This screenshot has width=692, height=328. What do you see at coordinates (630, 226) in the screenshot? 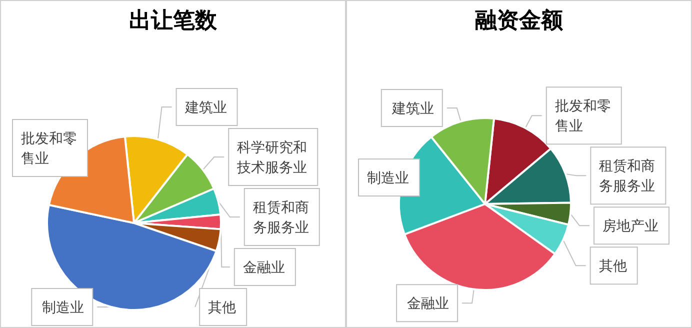
I see `slice-label: 房地产业` at bounding box center [630, 226].